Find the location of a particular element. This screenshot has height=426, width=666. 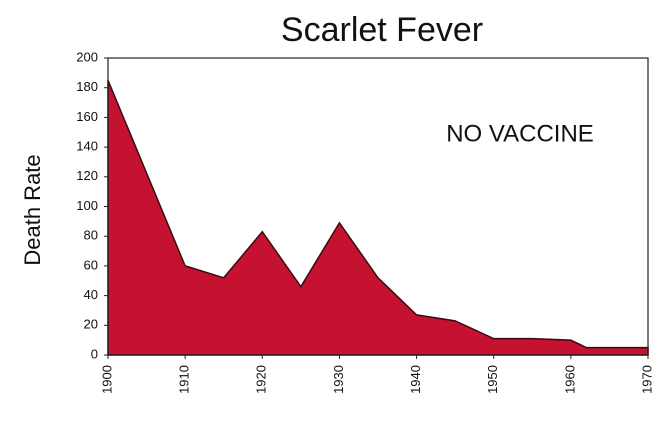

y-tick-label: 0 is located at coordinates (94, 353).